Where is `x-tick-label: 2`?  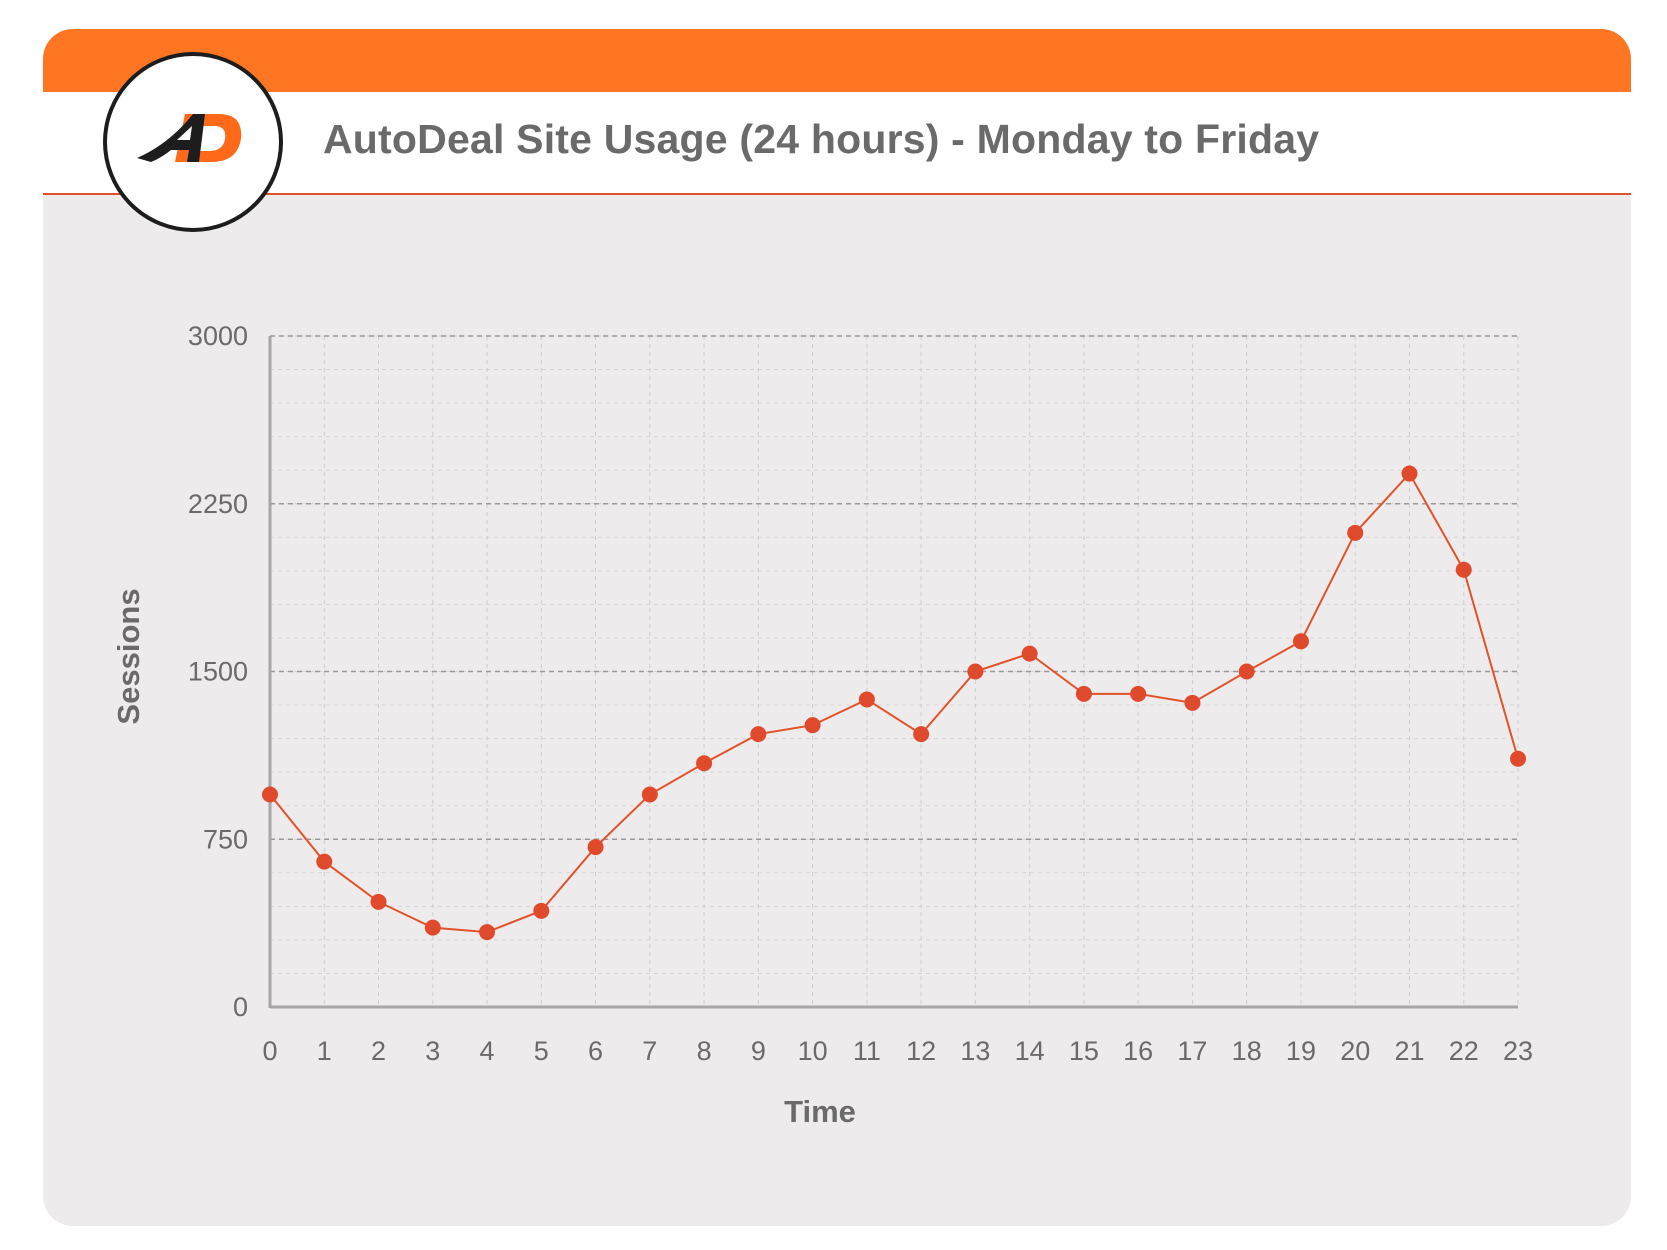
x-tick-label: 2 is located at coordinates (378, 1051).